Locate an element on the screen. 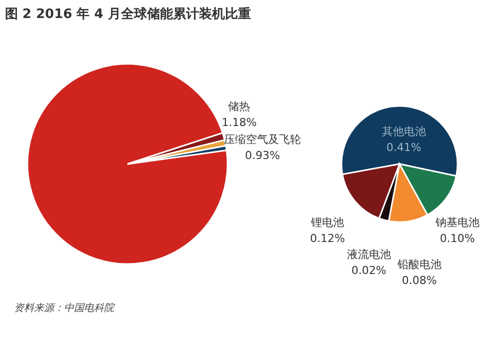 This screenshot has width=500, height=362. slice-label: 其他电池 is located at coordinates (404, 131).